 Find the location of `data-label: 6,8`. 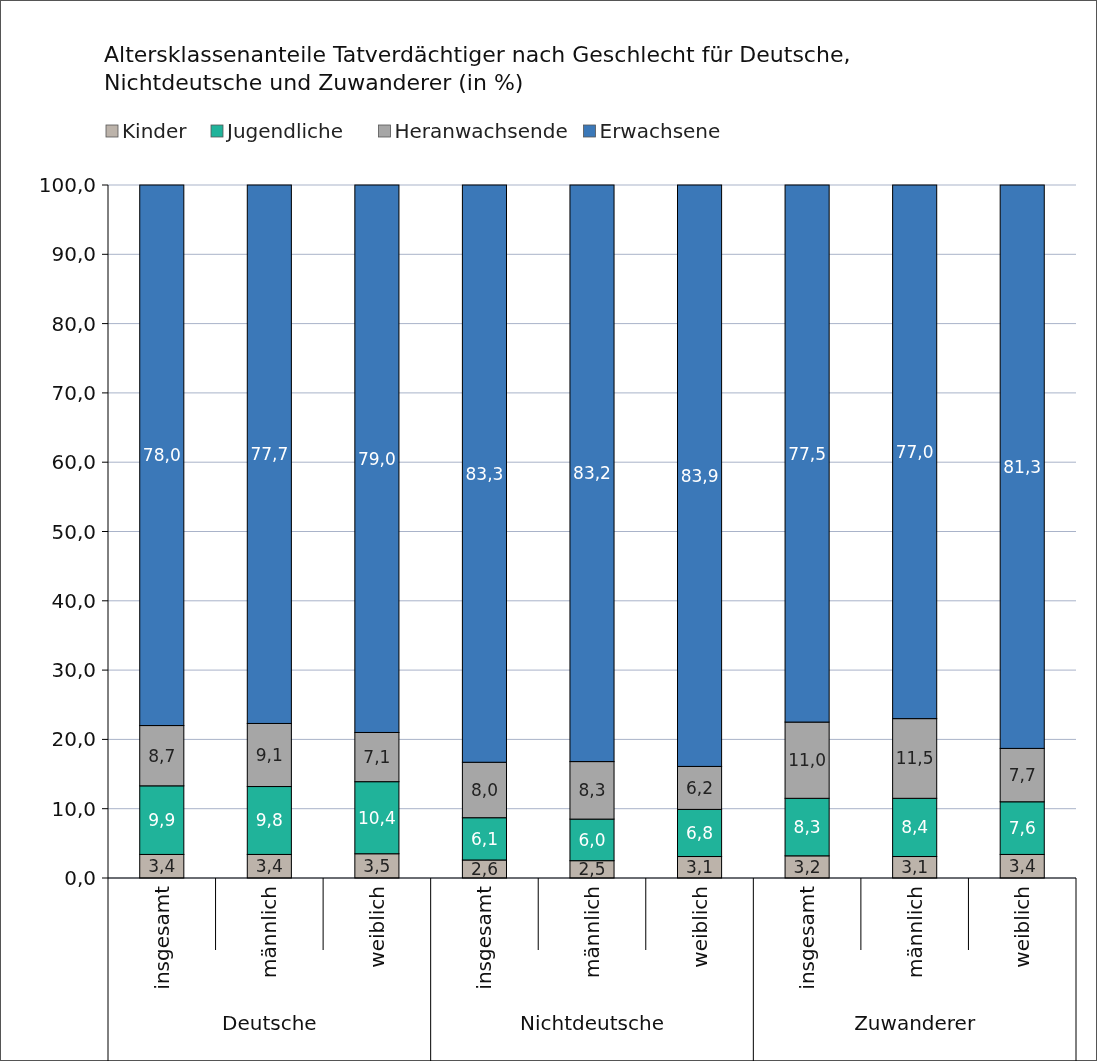

data-label: 6,8 is located at coordinates (700, 832).